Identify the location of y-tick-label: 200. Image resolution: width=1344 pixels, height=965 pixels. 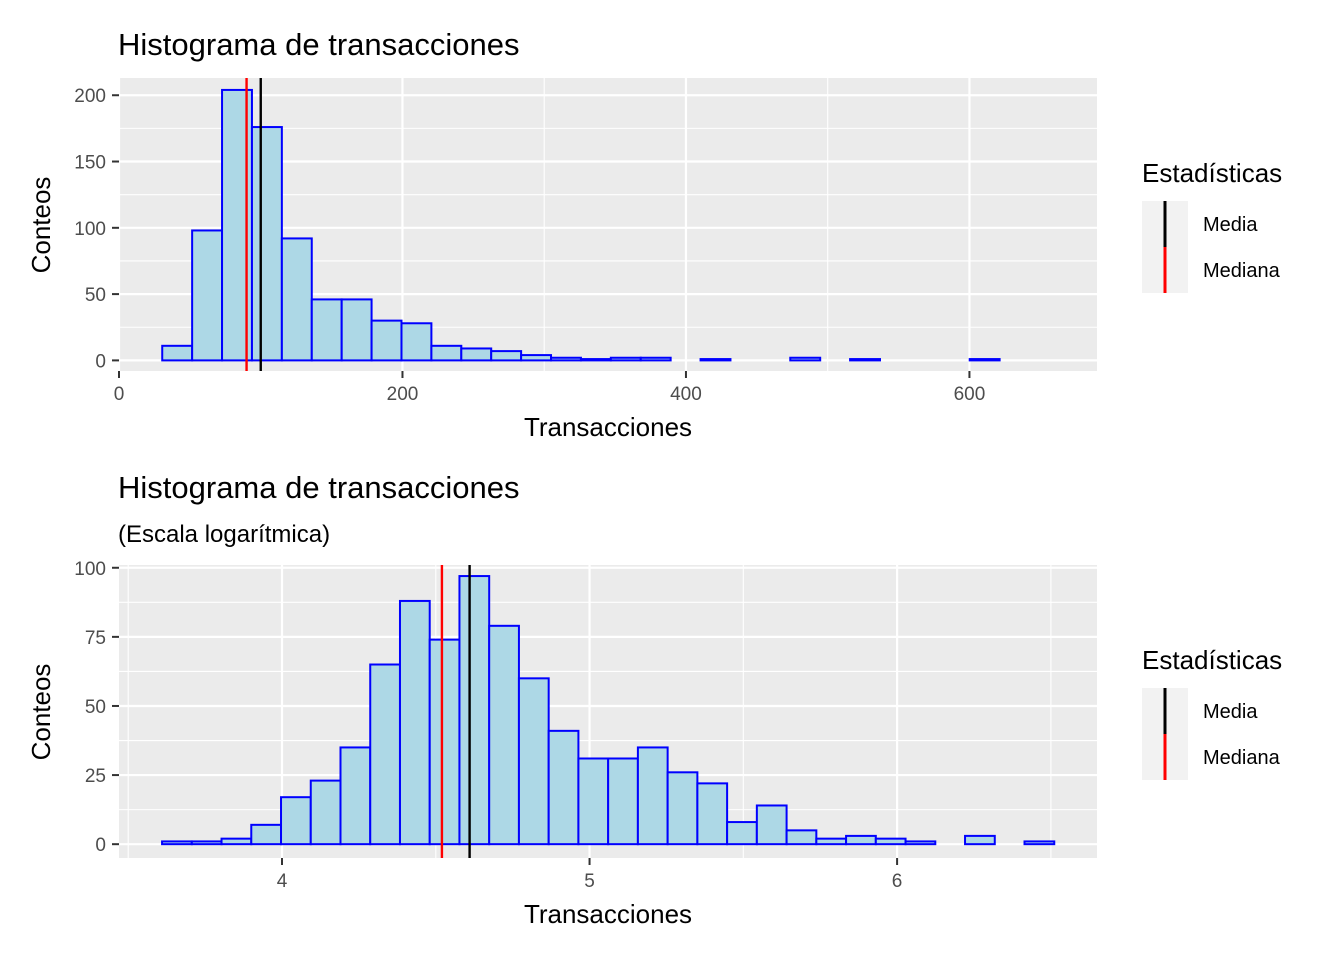
(90, 96).